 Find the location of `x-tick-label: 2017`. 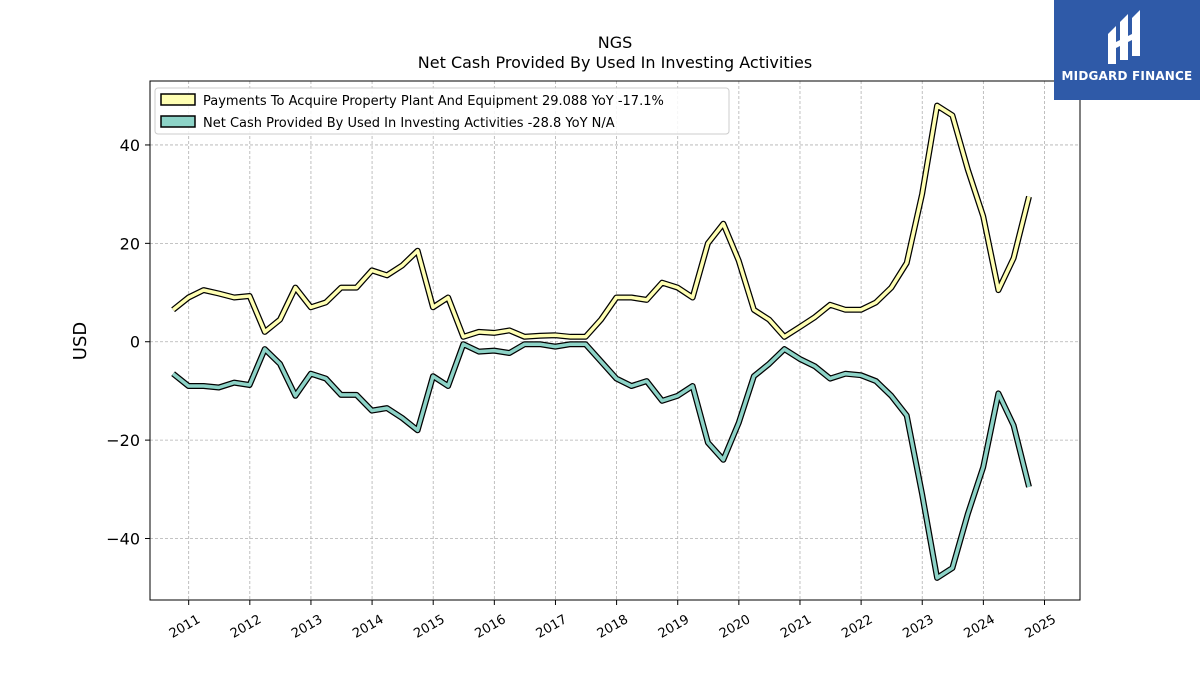

x-tick-label: 2017 is located at coordinates (552, 627).